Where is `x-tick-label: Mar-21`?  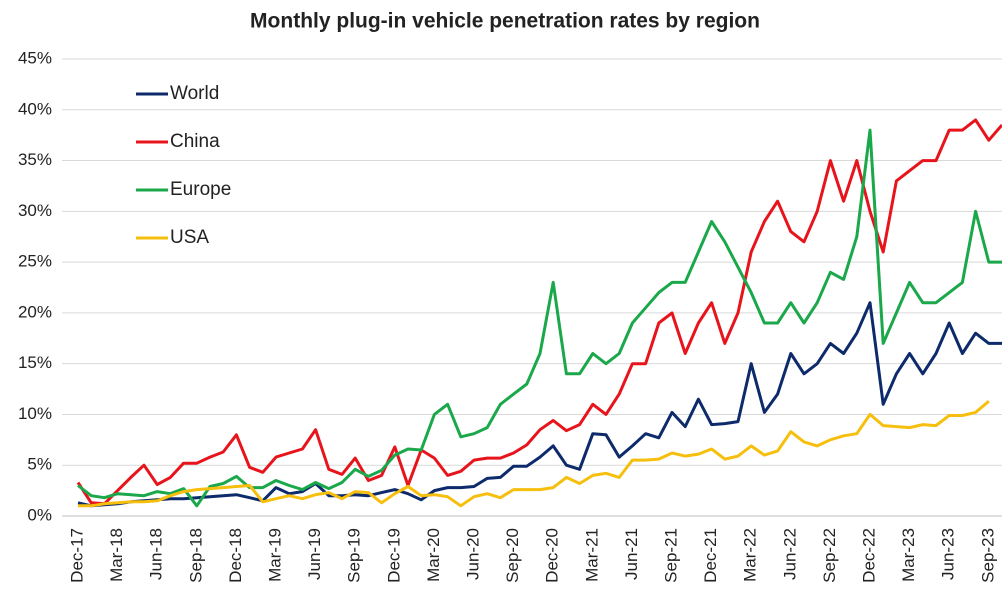
x-tick-label: Mar-21 is located at coordinates (591, 555).